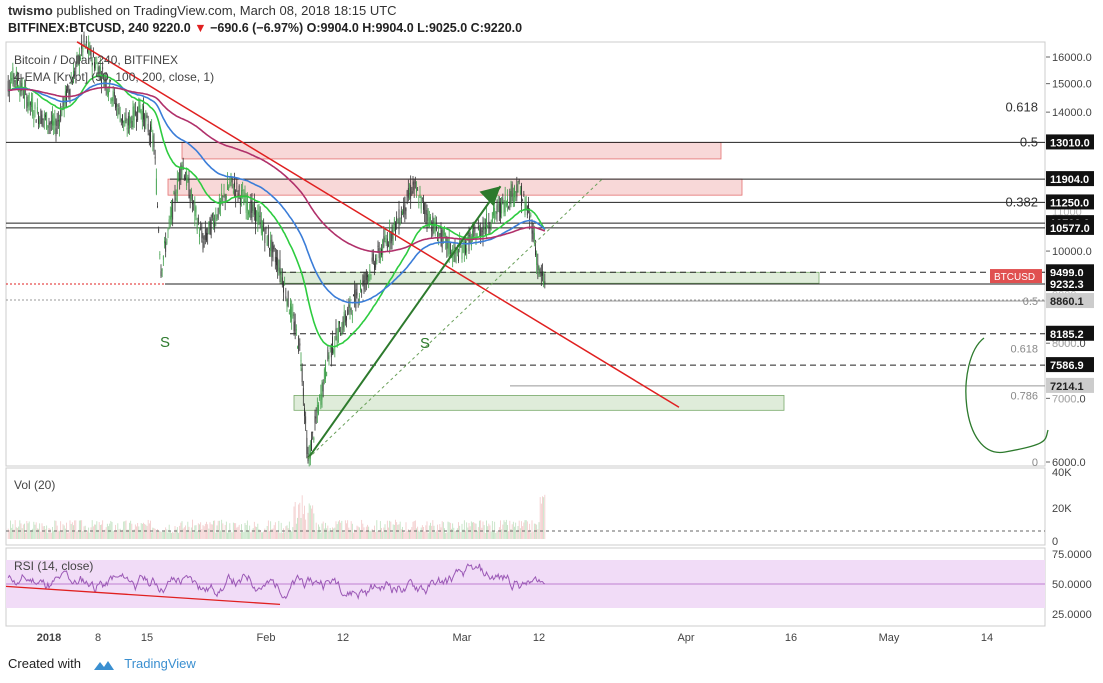 The image size is (1103, 683). Describe the element at coordinates (455, 318) in the screenshot. I see `parallel-channel-line` at that location.